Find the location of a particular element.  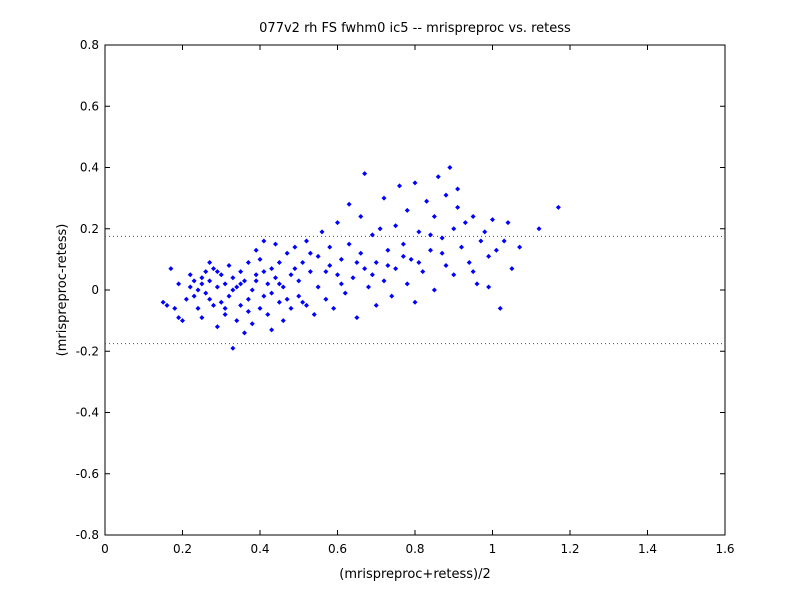

y-tick-label: -0.4 is located at coordinates (87, 413).